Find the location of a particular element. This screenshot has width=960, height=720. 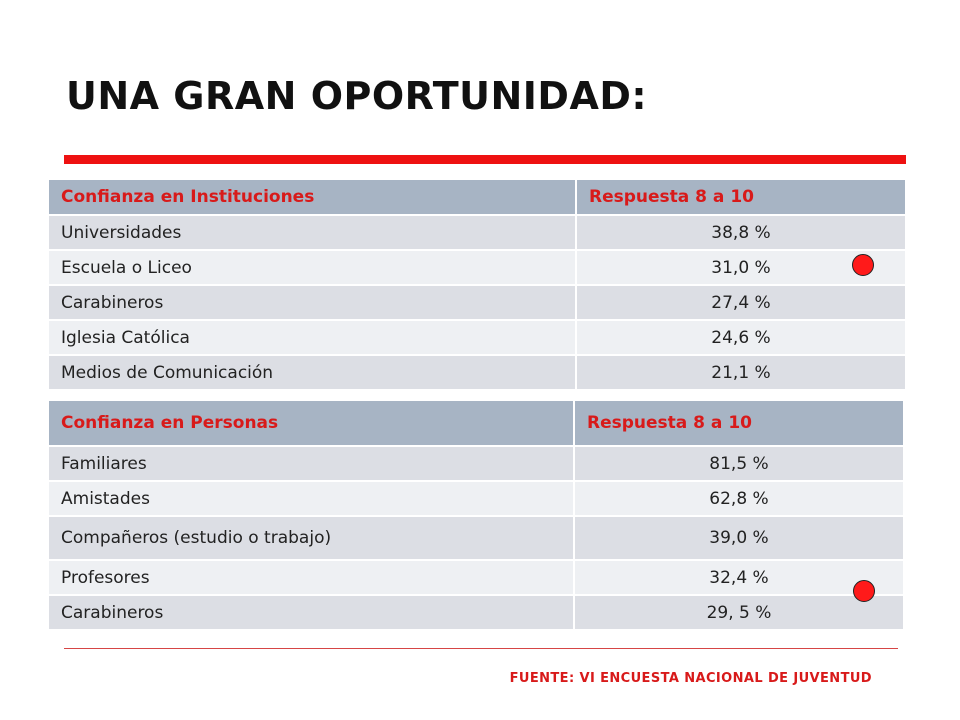

table-row: Familiares 81,5 % is located at coordinates (476, 462).